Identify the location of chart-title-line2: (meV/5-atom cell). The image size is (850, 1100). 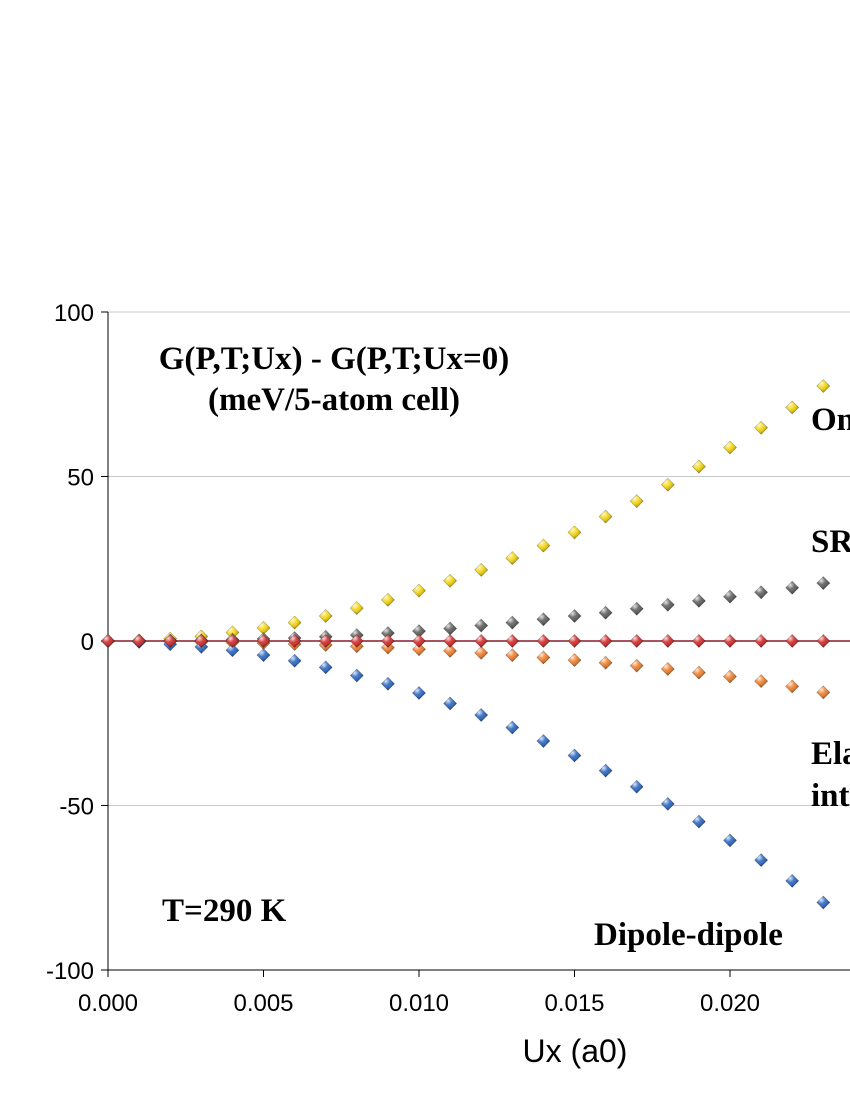
(334, 400).